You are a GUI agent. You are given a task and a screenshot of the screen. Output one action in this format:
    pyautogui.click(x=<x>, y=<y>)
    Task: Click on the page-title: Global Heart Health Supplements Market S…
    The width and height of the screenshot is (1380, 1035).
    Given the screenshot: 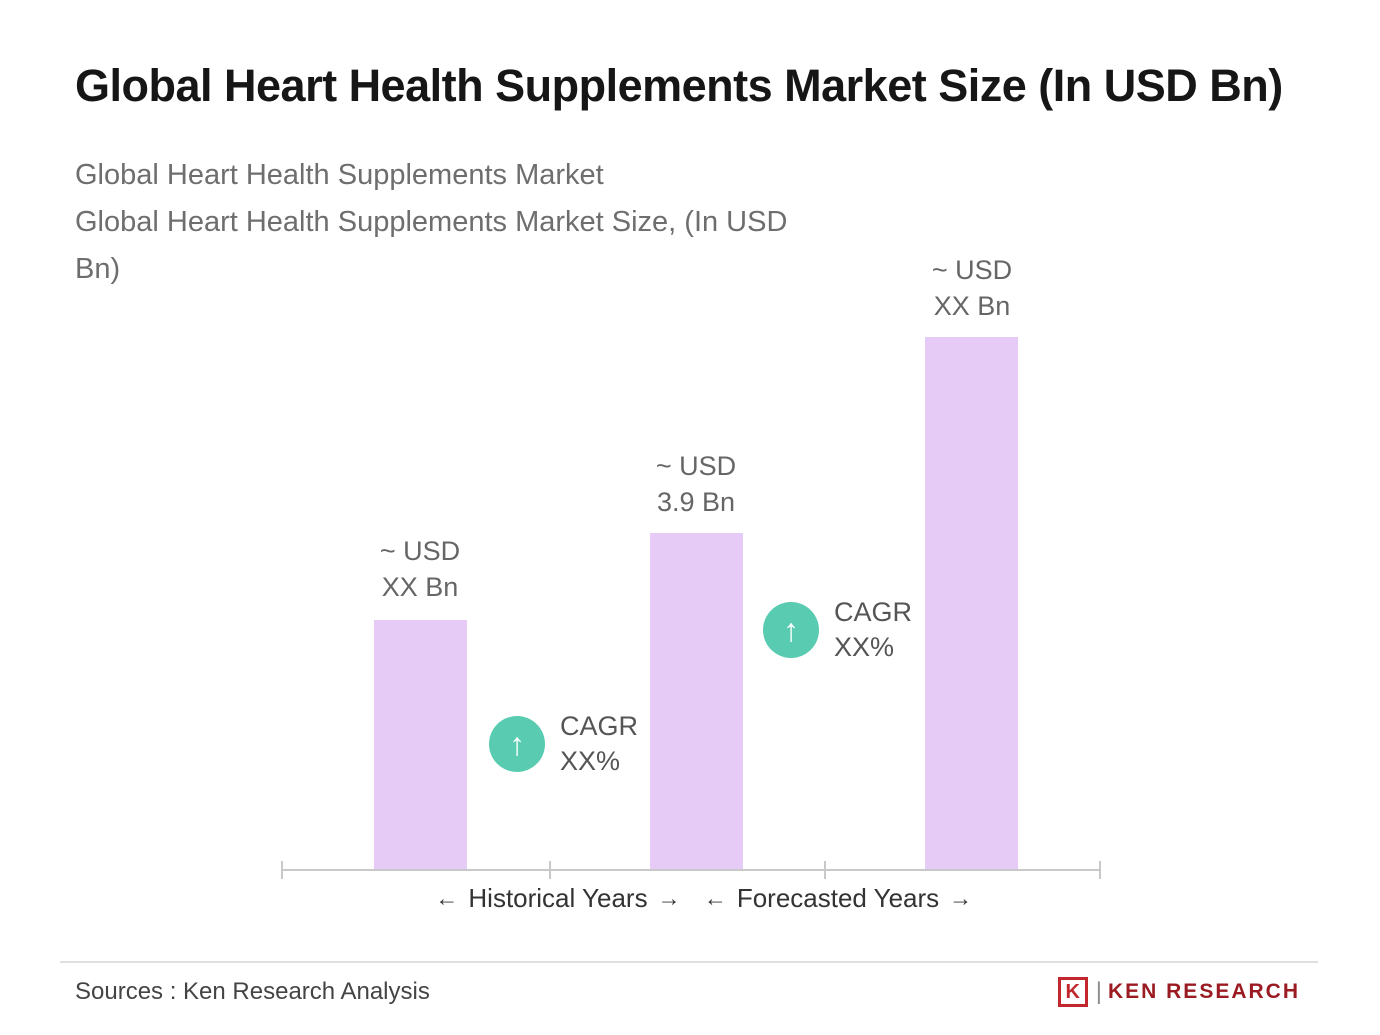 What is the action you would take?
    pyautogui.click(x=679, y=85)
    